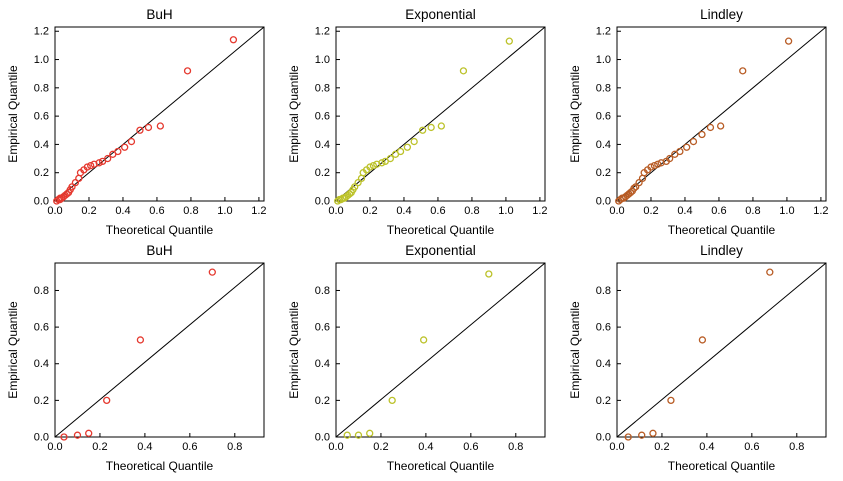 Image resolution: width=843 pixels, height=481 pixels. What do you see at coordinates (721, 14) in the screenshot?
I see `chart-title: Lindley` at bounding box center [721, 14].